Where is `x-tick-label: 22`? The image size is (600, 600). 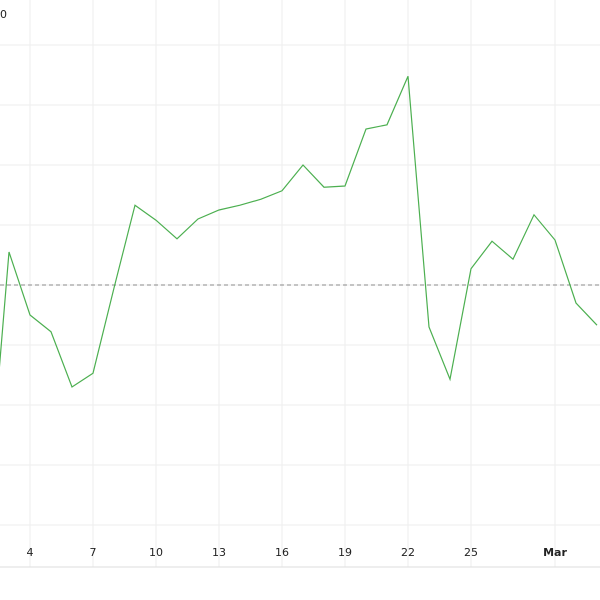
x-tick-label: 22 is located at coordinates (408, 552).